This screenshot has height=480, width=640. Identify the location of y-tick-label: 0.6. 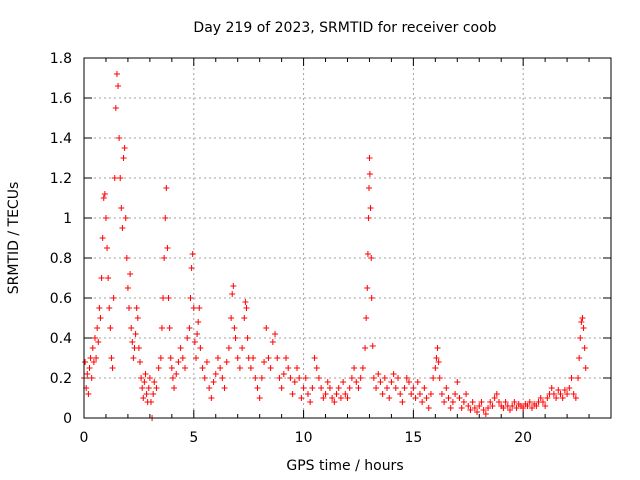
(61, 299).